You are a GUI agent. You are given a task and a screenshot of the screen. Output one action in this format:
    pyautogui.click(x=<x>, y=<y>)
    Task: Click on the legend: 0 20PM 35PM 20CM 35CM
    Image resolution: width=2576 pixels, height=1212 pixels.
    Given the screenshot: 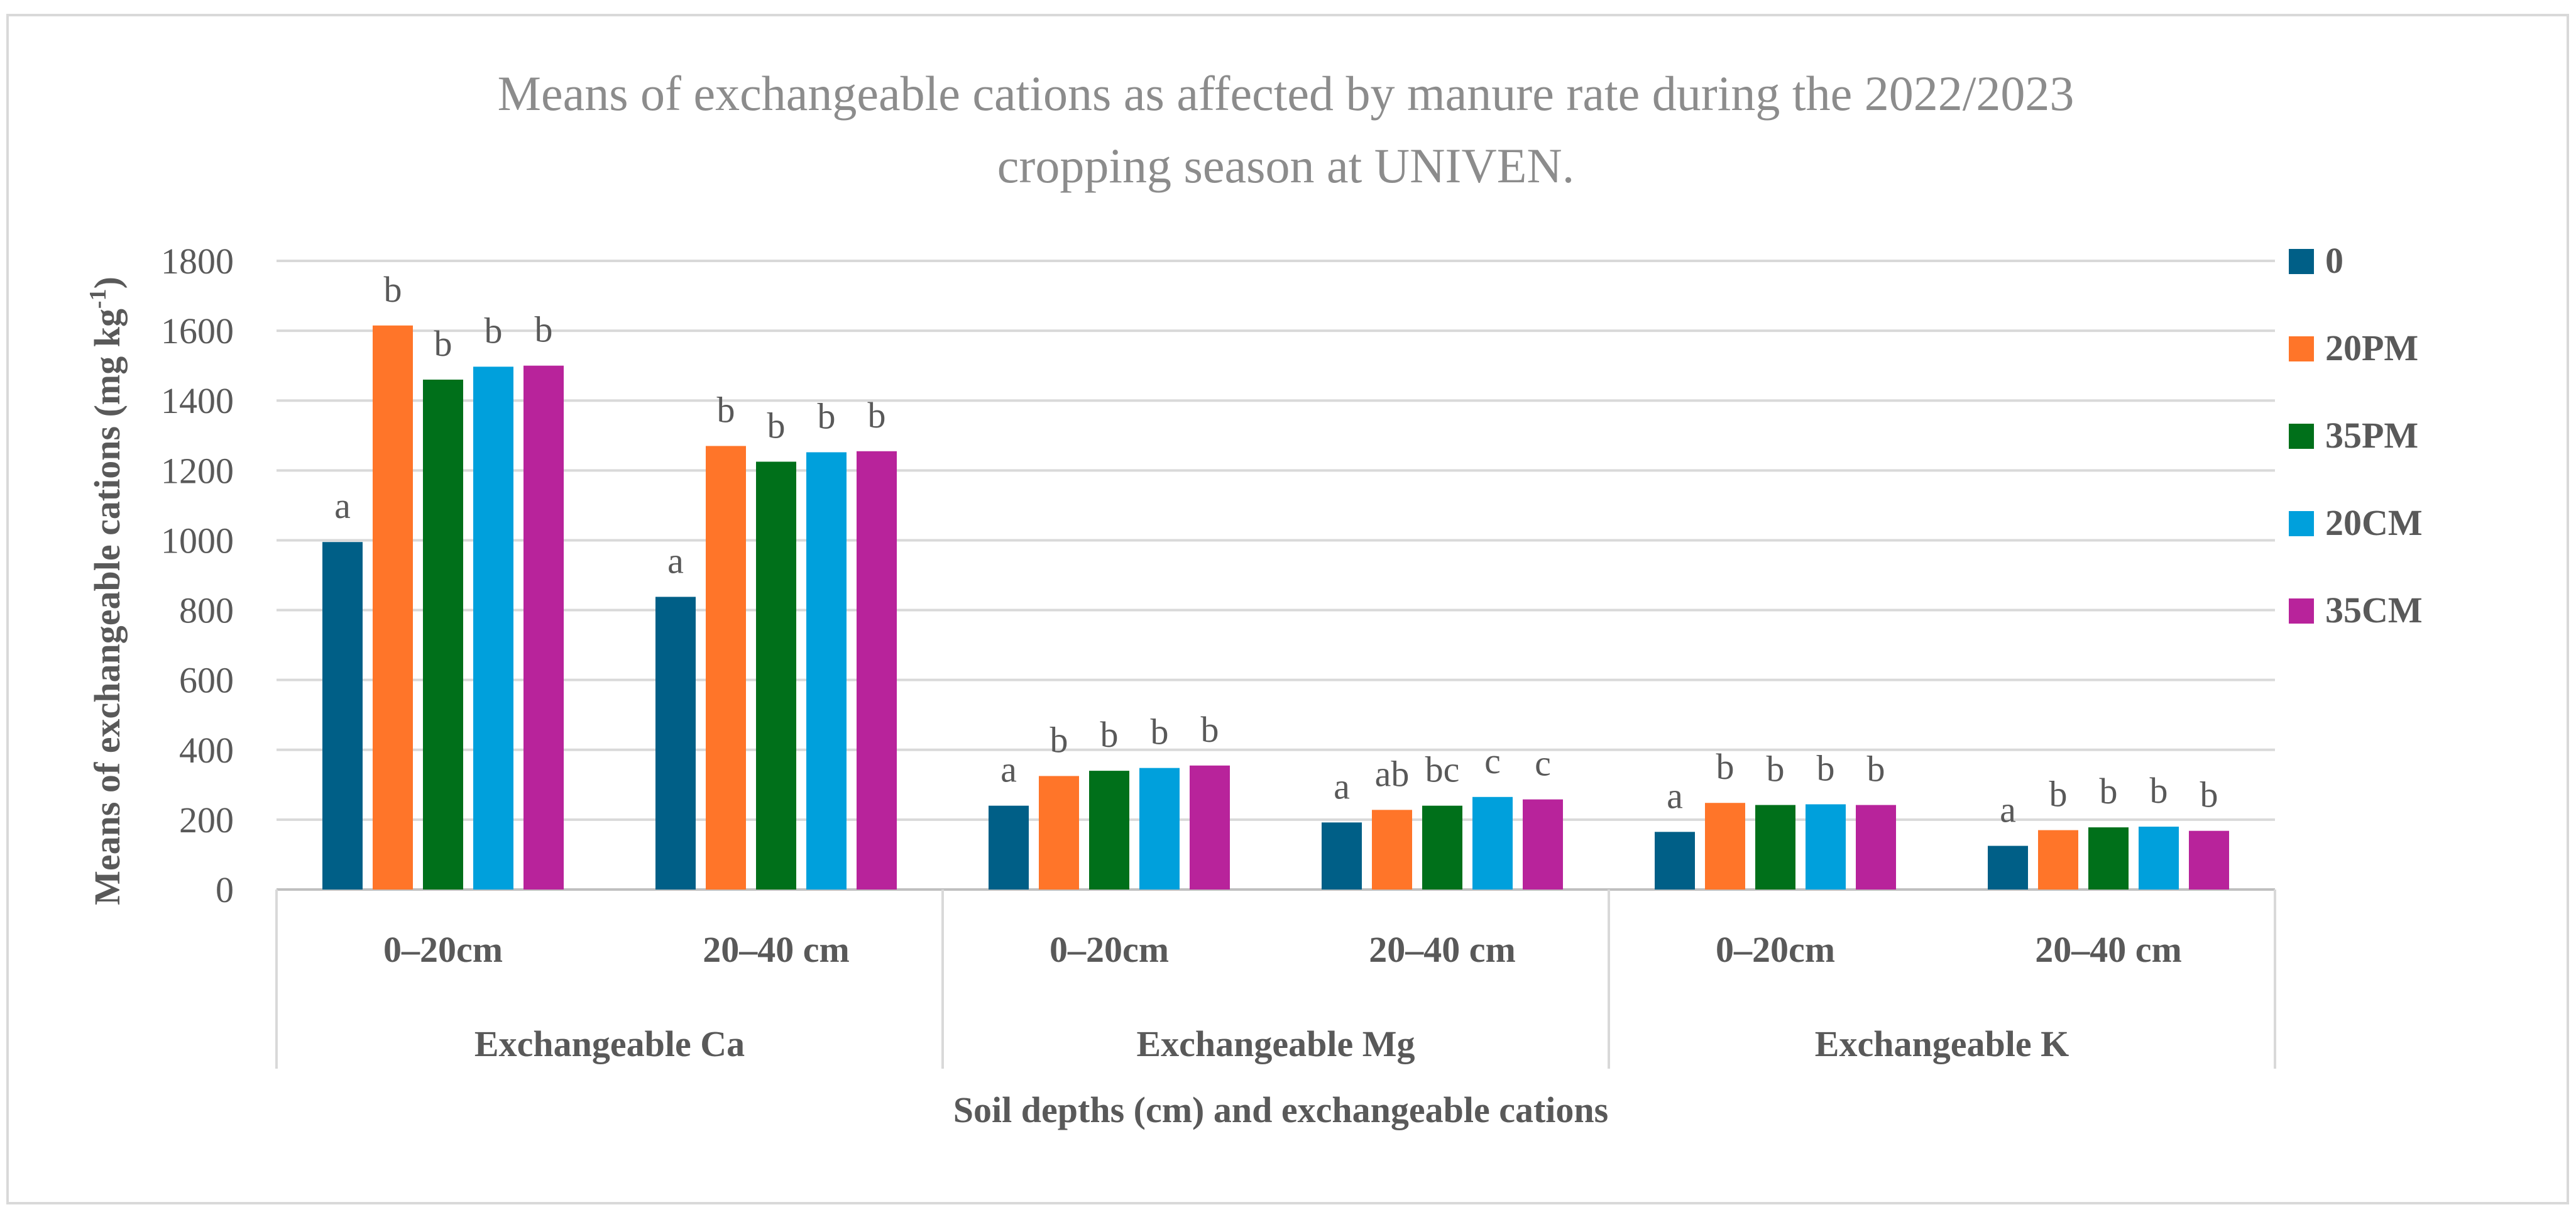 What is the action you would take?
    pyautogui.click(x=2356, y=435)
    